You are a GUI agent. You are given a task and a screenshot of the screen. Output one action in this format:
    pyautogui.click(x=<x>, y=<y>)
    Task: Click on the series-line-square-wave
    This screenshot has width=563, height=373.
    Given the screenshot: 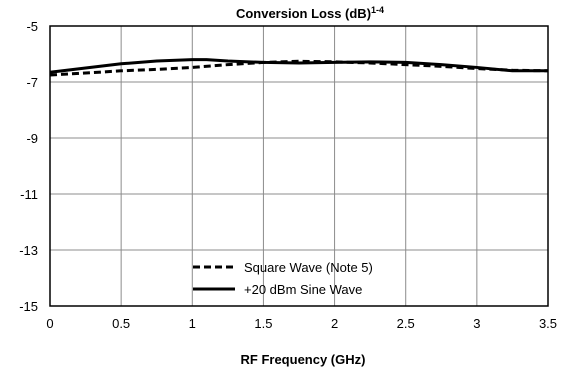 What is the action you would take?
    pyautogui.click(x=299, y=68)
    